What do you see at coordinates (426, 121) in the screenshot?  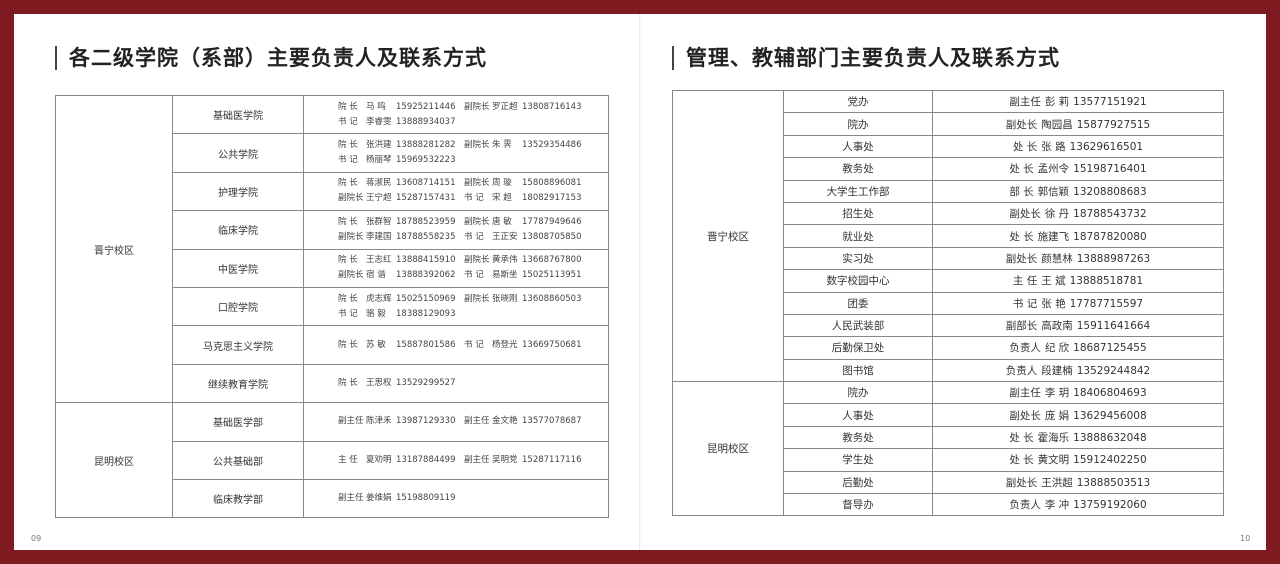 I see `phone-number: 13888934037` at bounding box center [426, 121].